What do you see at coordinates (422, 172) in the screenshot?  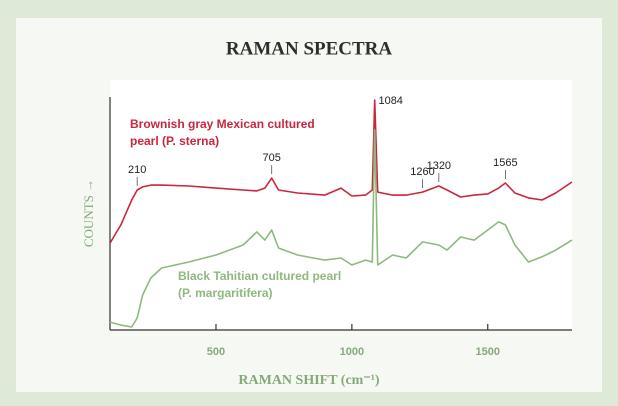 I see `peak-label: 1260` at bounding box center [422, 172].